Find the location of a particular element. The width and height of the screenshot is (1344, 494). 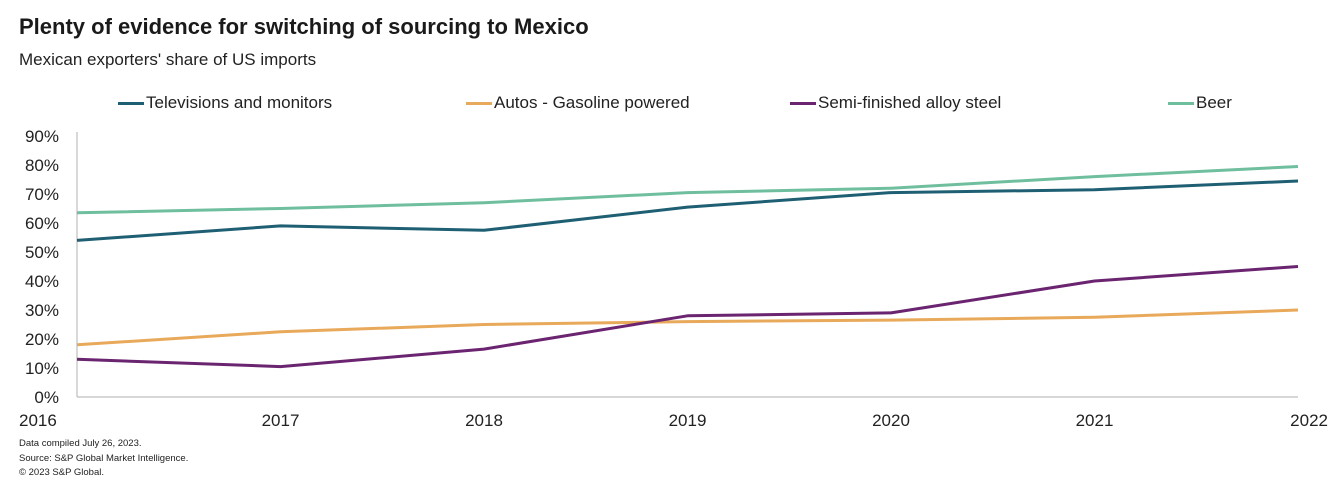

x-tick-label: 2016 is located at coordinates (38, 420).